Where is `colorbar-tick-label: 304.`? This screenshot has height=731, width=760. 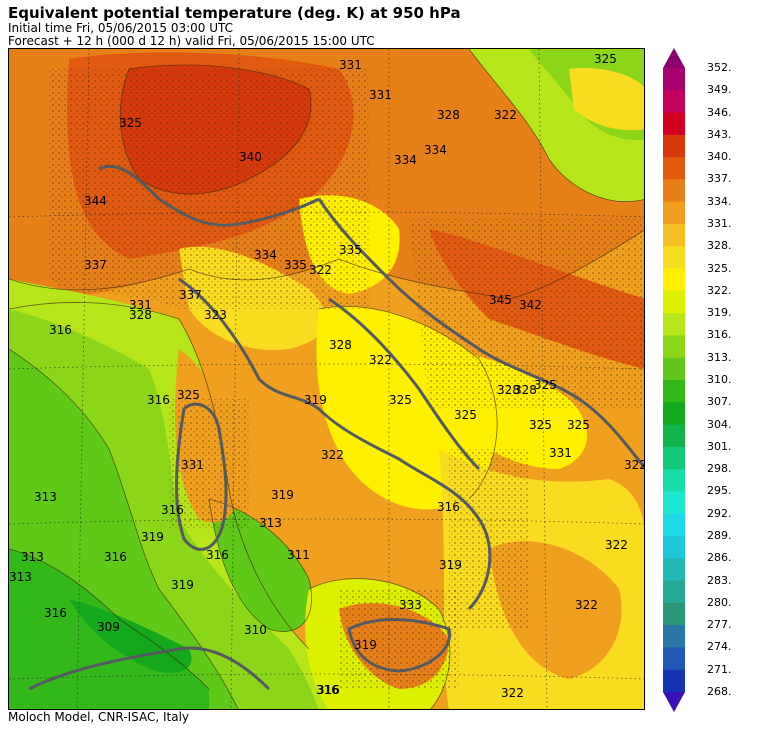 colorbar-tick-label: 304. is located at coordinates (719, 424).